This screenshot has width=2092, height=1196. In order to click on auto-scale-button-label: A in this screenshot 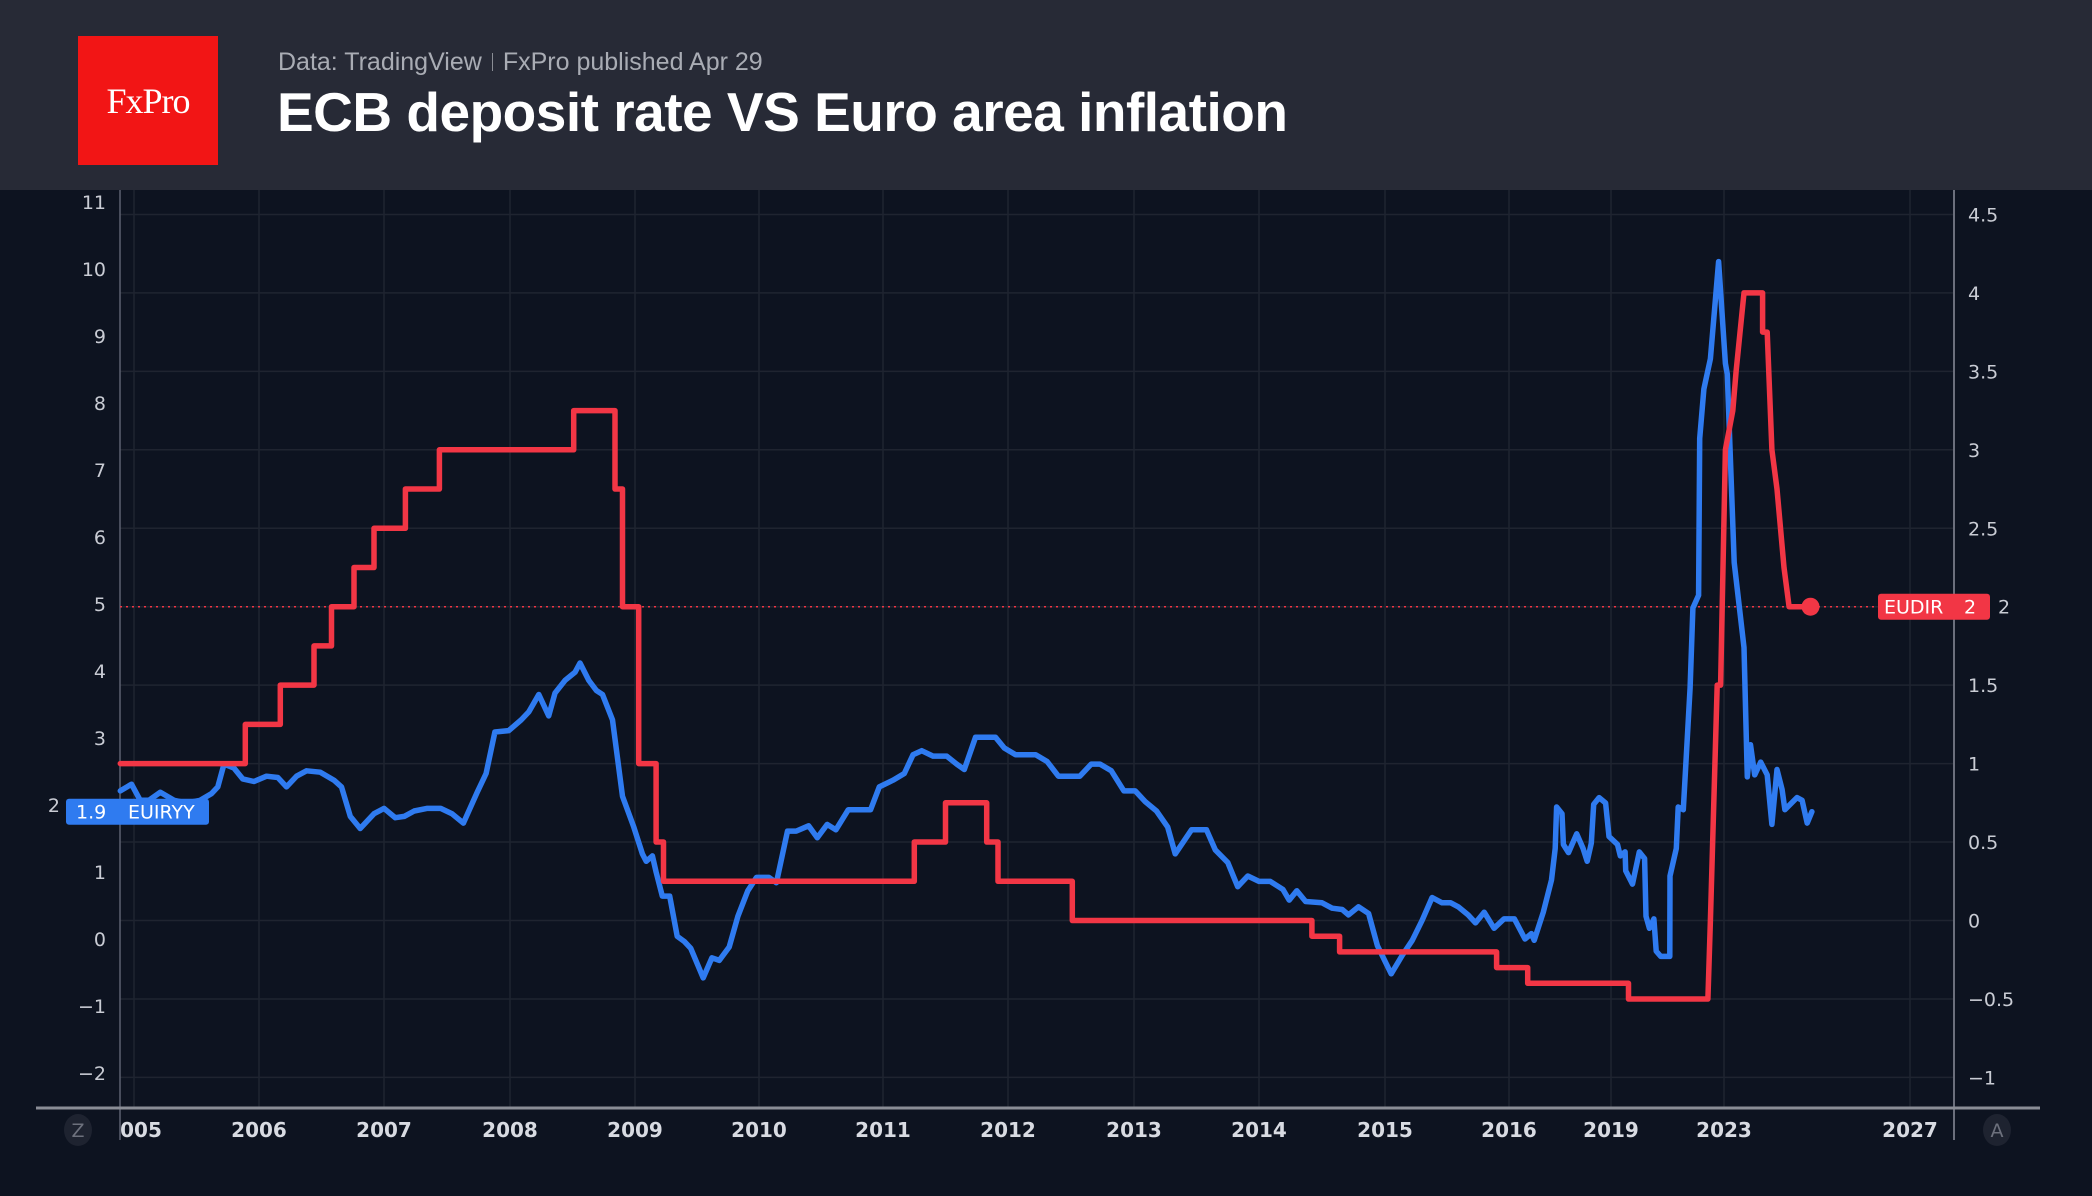, I will do `click(1997, 1131)`.